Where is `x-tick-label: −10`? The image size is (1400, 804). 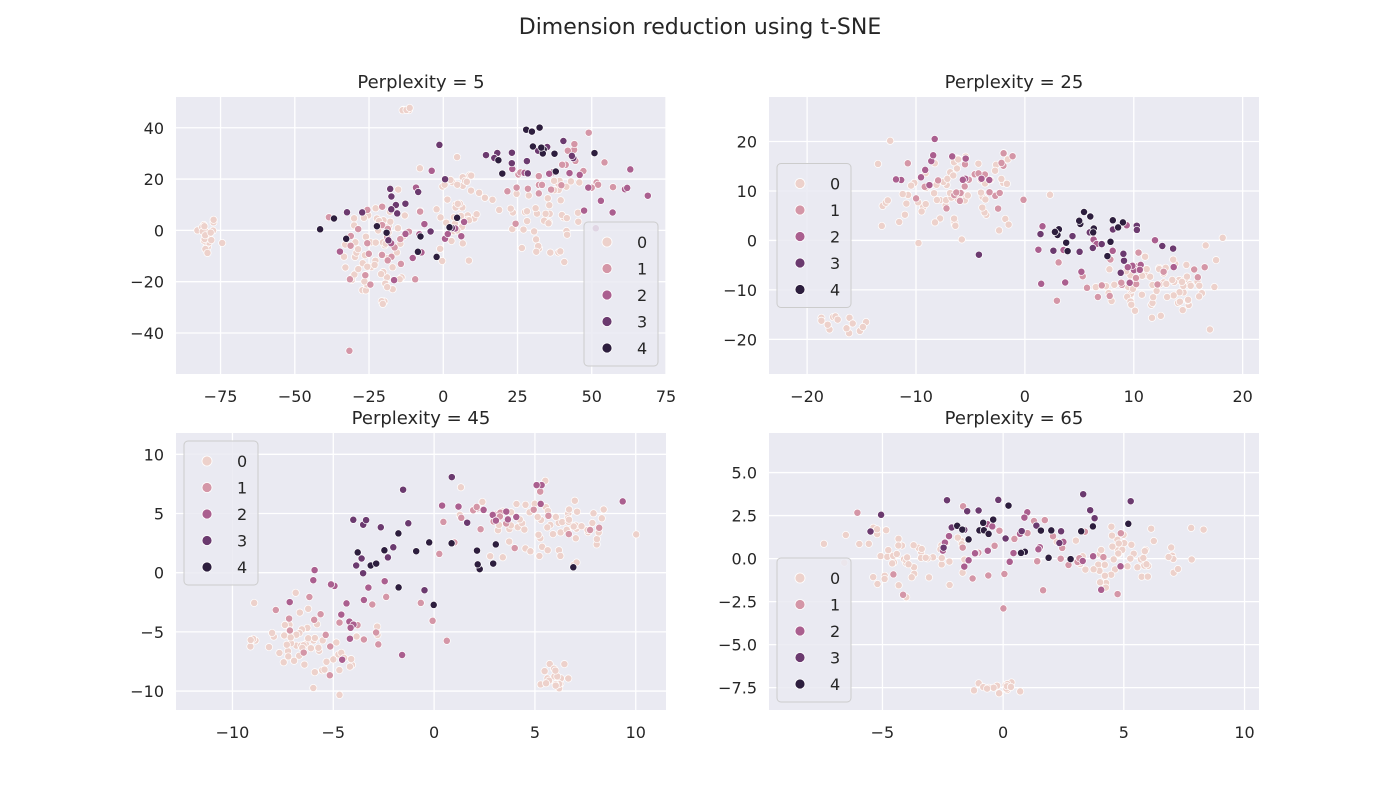 x-tick-label: −10 is located at coordinates (916, 396).